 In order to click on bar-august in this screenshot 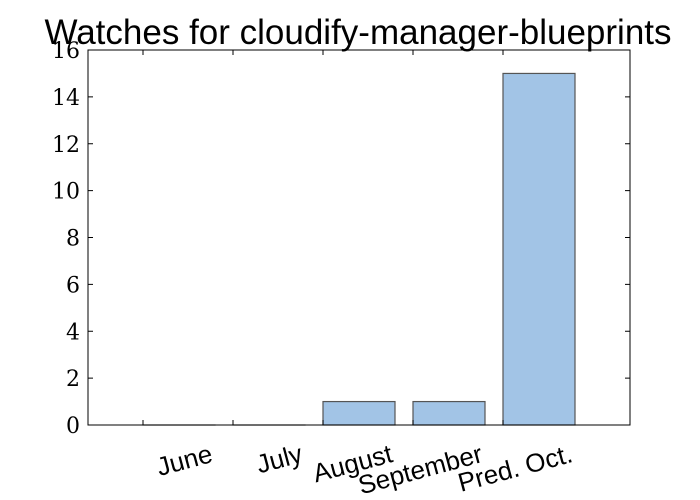, I will do `click(359, 413)`.